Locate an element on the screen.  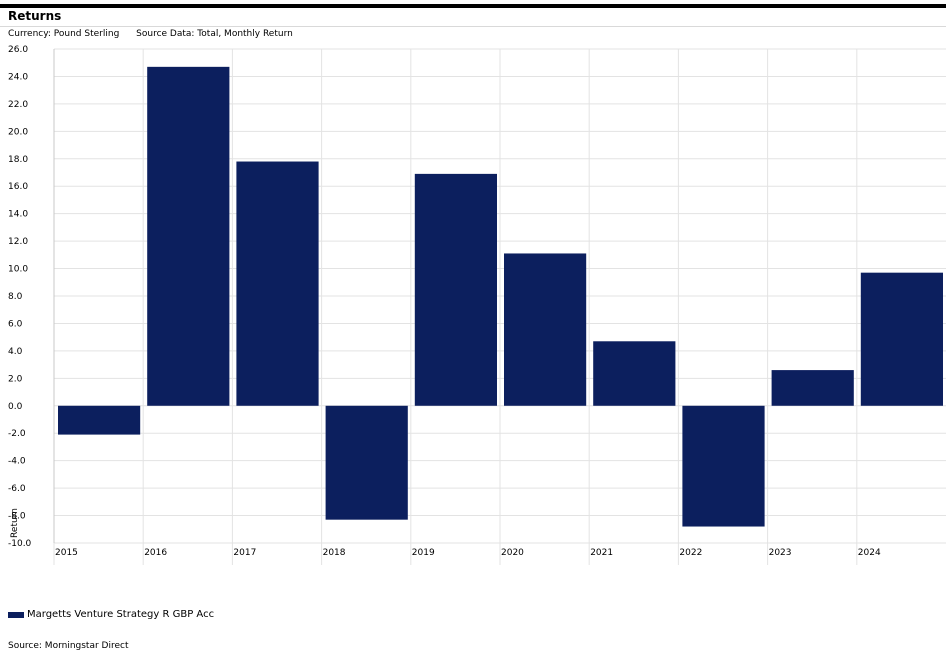
y-tick-label: 6.0 is located at coordinates (15, 324).